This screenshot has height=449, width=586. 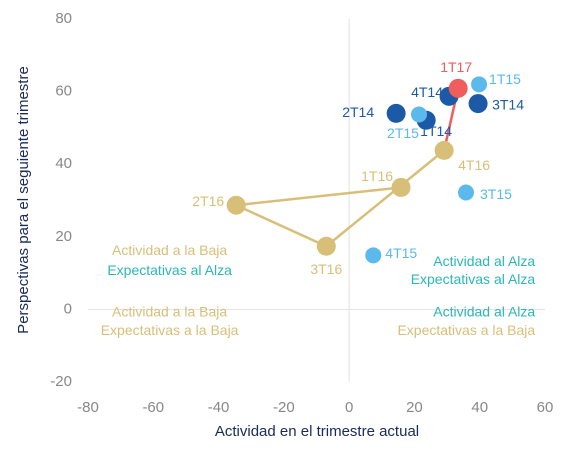 I want to click on x-tick-label: -80, so click(x=88, y=407).